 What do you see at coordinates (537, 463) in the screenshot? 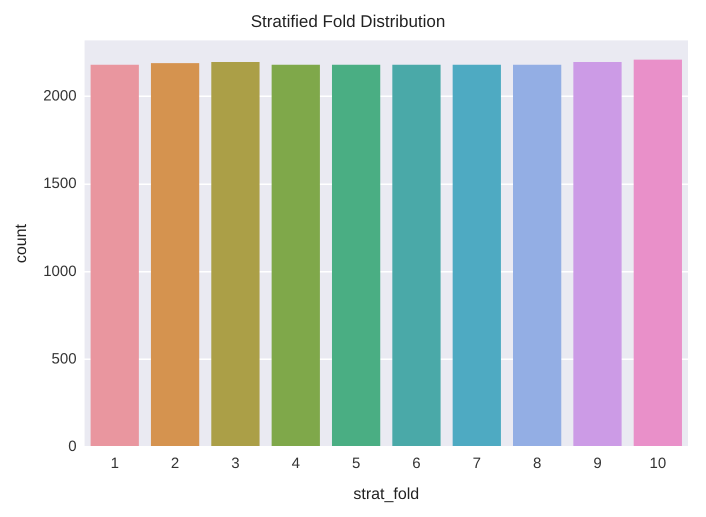
I see `x-tick-label: 8` at bounding box center [537, 463].